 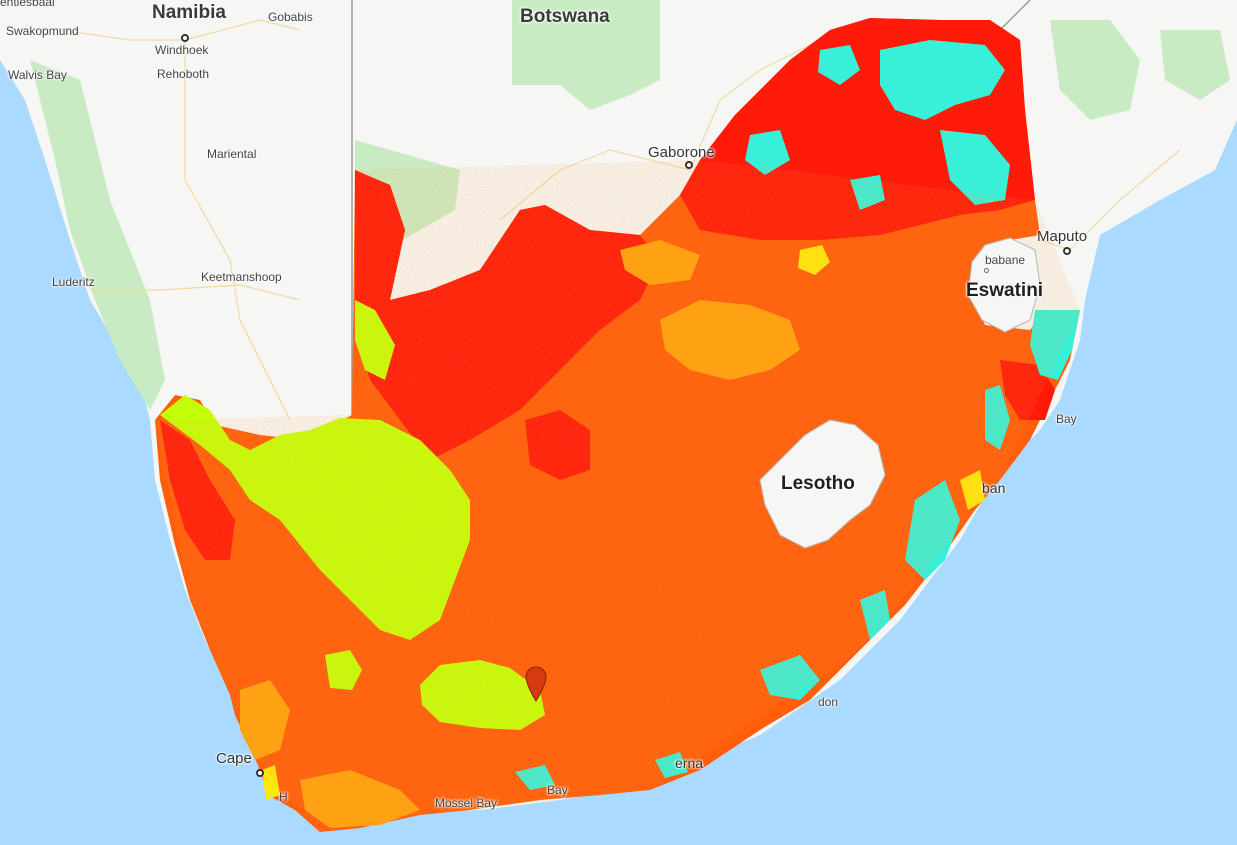 What do you see at coordinates (42, 31) in the screenshot?
I see `city-label-swakopmund: Swakopmund` at bounding box center [42, 31].